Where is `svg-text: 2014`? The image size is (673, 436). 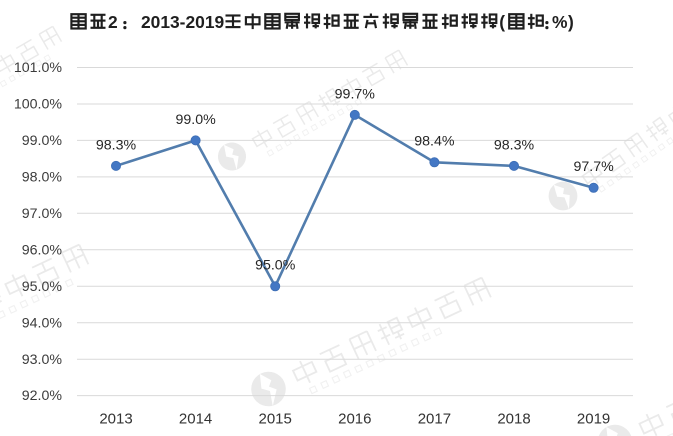
svg-text: 2014 is located at coordinates (195, 419).